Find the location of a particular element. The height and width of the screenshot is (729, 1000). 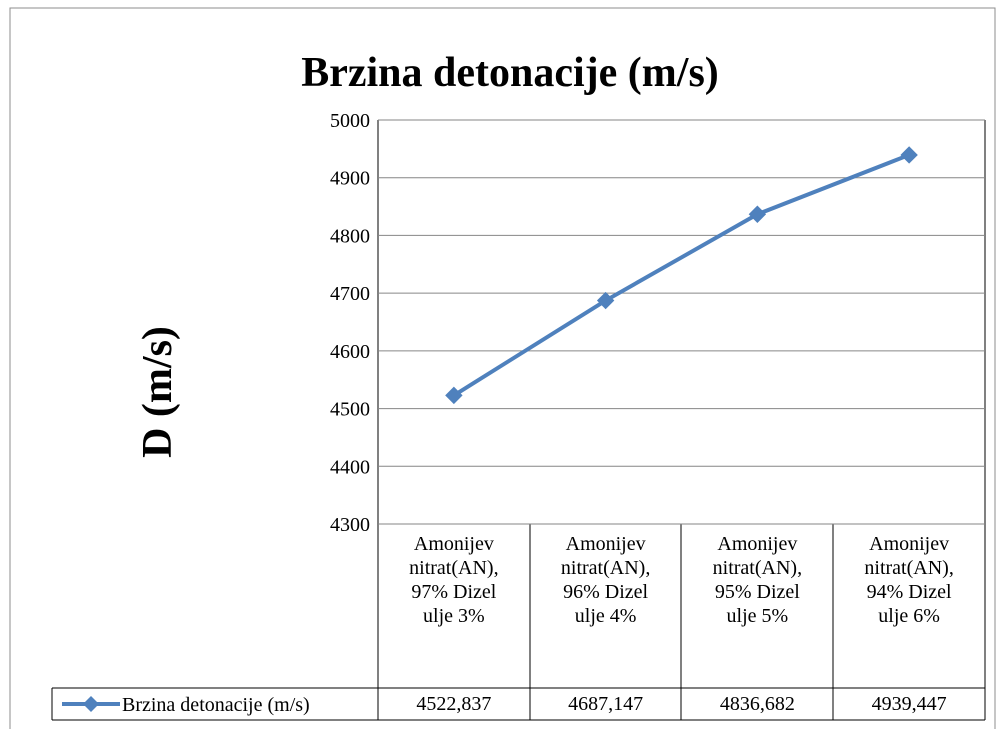

legend-marker is located at coordinates (91, 704).